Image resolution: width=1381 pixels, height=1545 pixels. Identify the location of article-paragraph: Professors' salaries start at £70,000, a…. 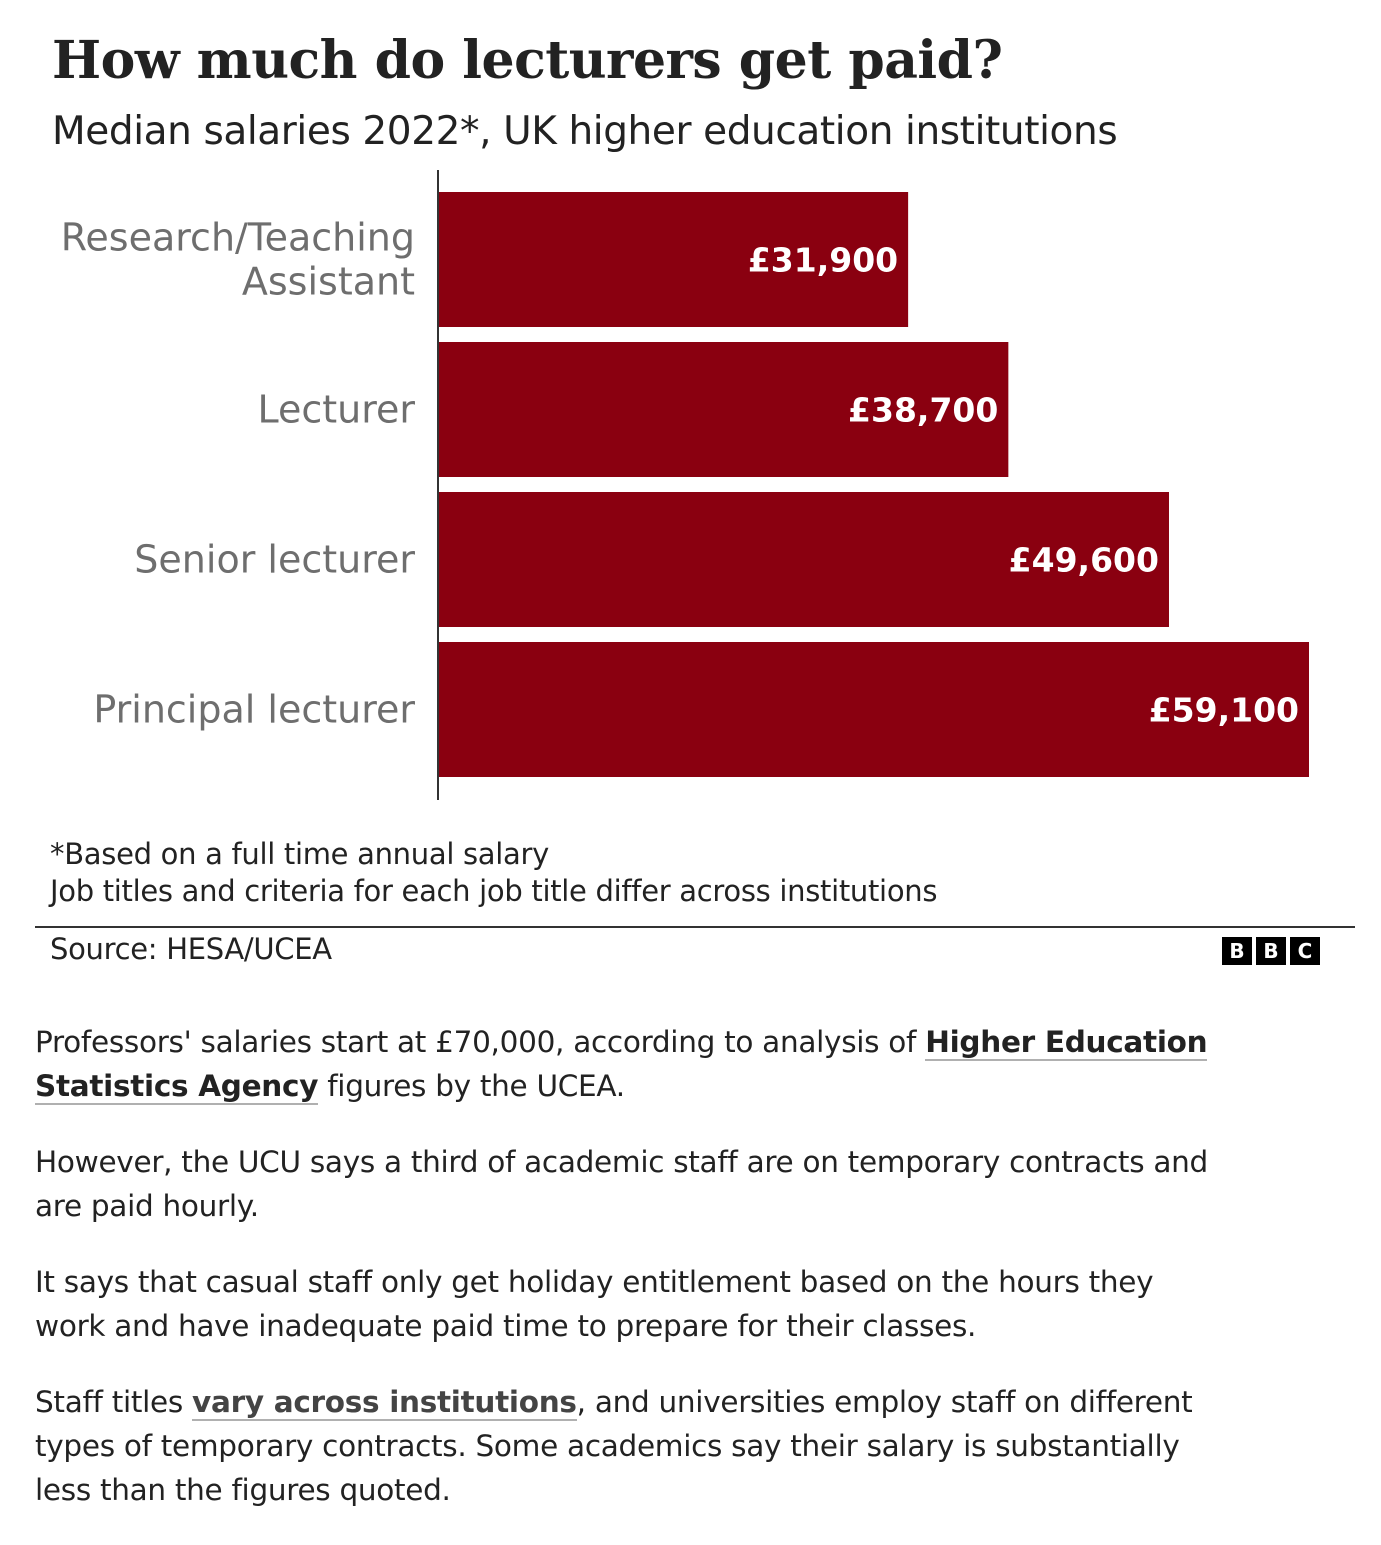
(625, 1064).